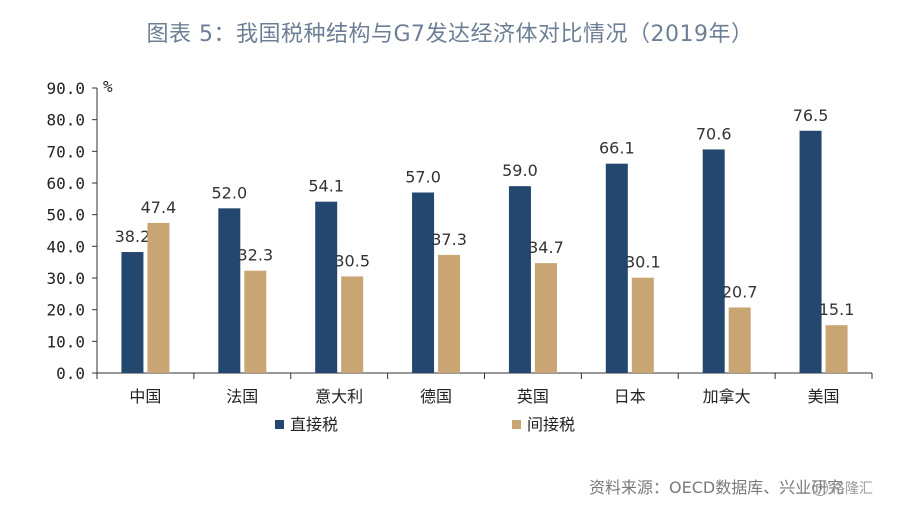  I want to click on watermark: 格隆汇, so click(842, 488).